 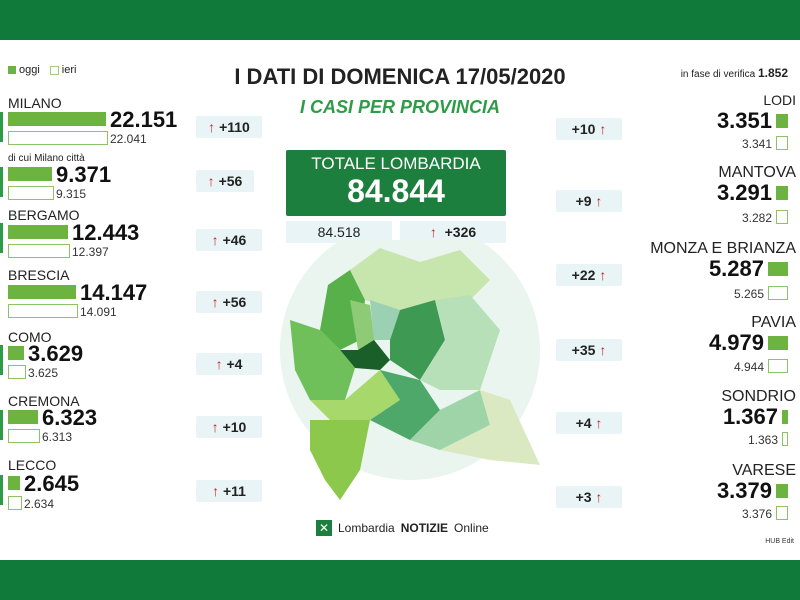 What do you see at coordinates (385, 320) in the screenshot?
I see `region-lecco` at bounding box center [385, 320].